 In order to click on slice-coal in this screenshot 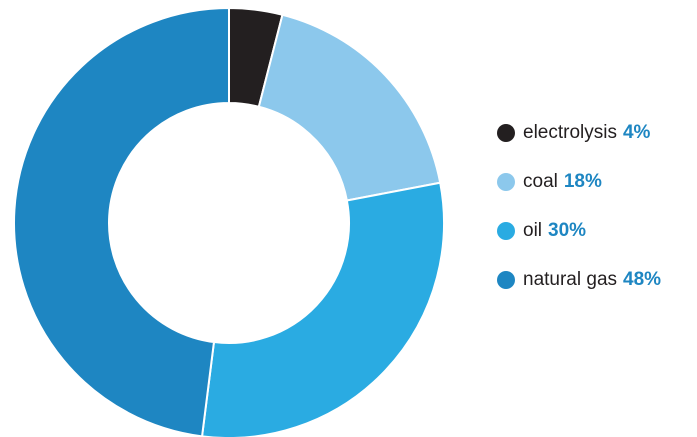, I will do `click(349, 107)`.